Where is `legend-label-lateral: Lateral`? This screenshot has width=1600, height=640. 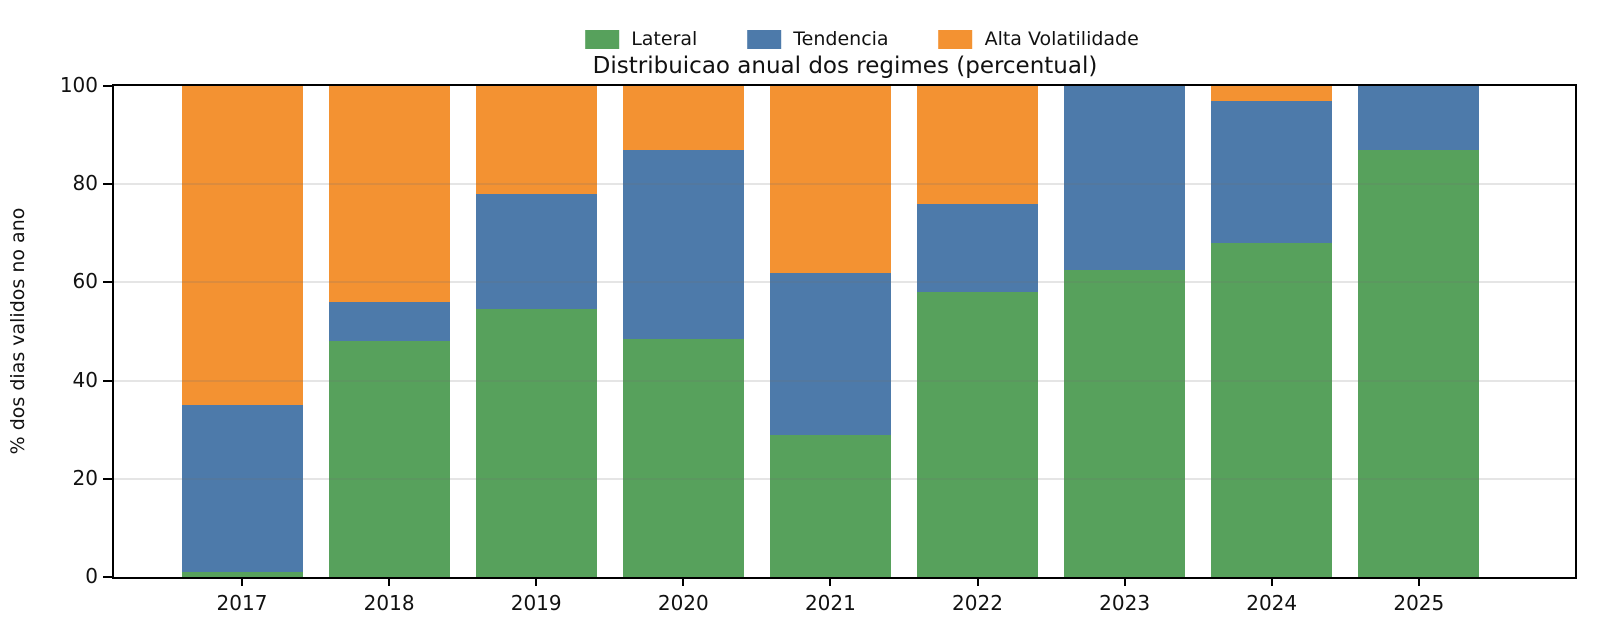
legend-label-lateral: Lateral is located at coordinates (664, 39).